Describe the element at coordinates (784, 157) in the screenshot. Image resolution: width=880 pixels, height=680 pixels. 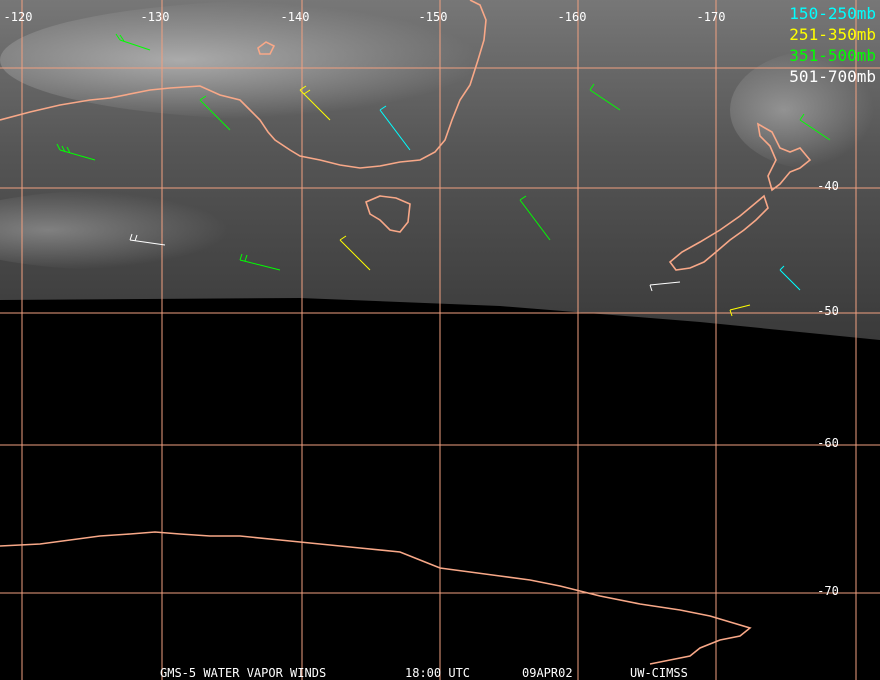
I see `nz-north-coast` at that location.